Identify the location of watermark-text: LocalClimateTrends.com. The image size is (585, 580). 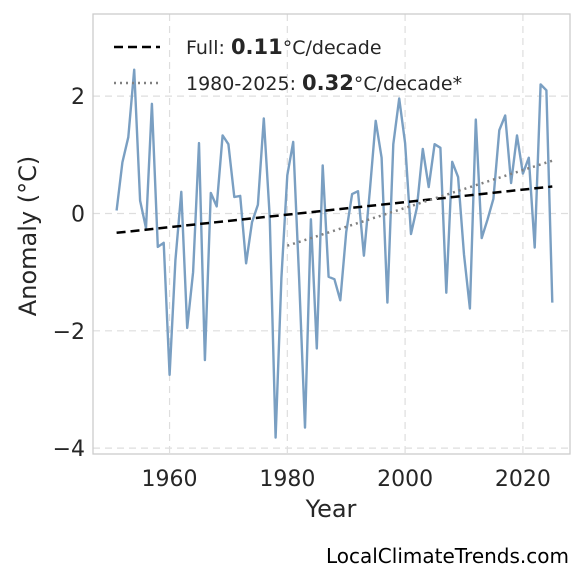
(447, 556).